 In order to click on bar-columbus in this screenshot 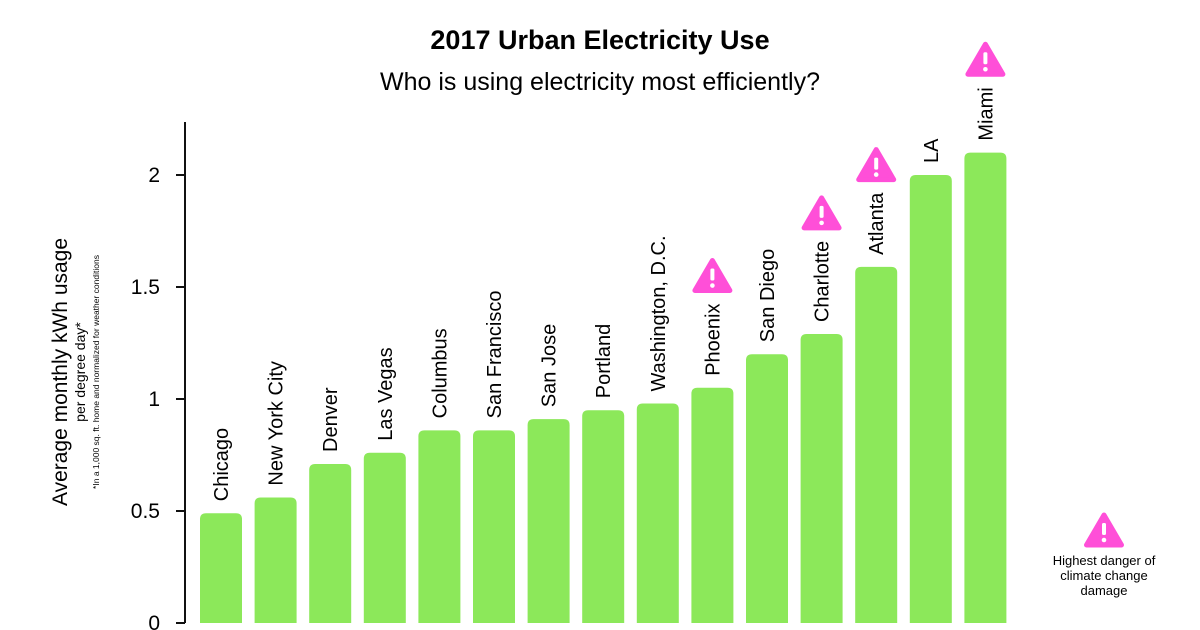, I will do `click(439, 526)`.